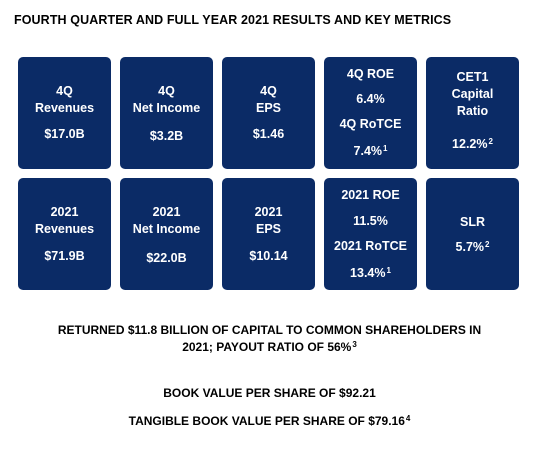 Image resolution: width=539 pixels, height=459 pixels. I want to click on tangible-book-value-statement: TANGIBLE BOOK VALUE PER SHARE OF $79.164, so click(269, 421).